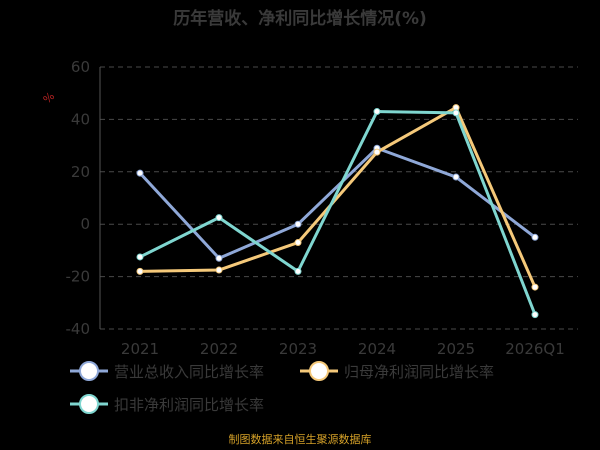 This screenshot has height=450, width=600. What do you see at coordinates (300, 439) in the screenshot?
I see `source-note: 制图数据来自恒生聚源数据库` at bounding box center [300, 439].